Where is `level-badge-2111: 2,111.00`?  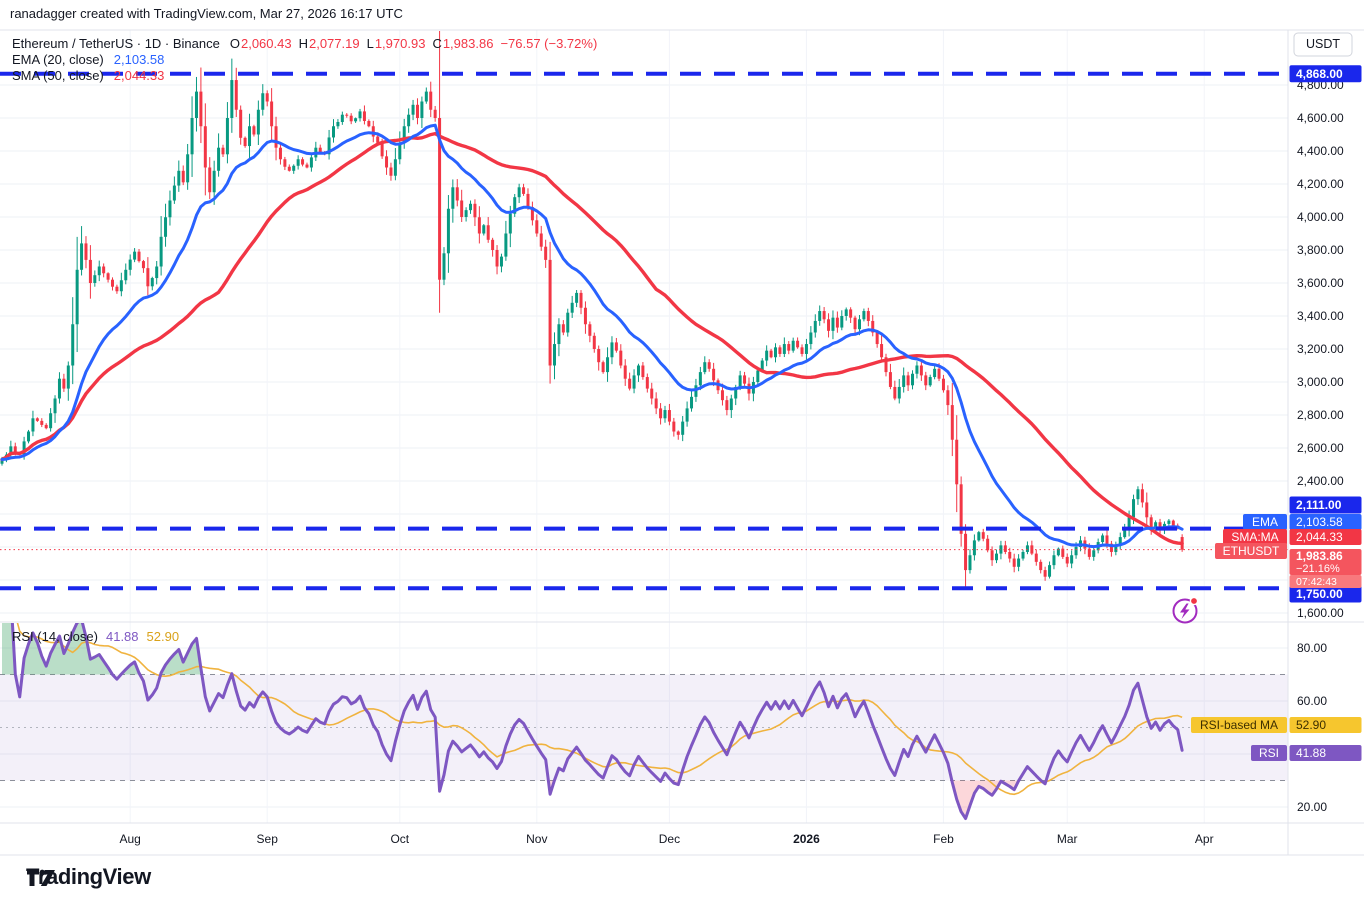 level-badge-2111: 2,111.00 is located at coordinates (1325, 505).